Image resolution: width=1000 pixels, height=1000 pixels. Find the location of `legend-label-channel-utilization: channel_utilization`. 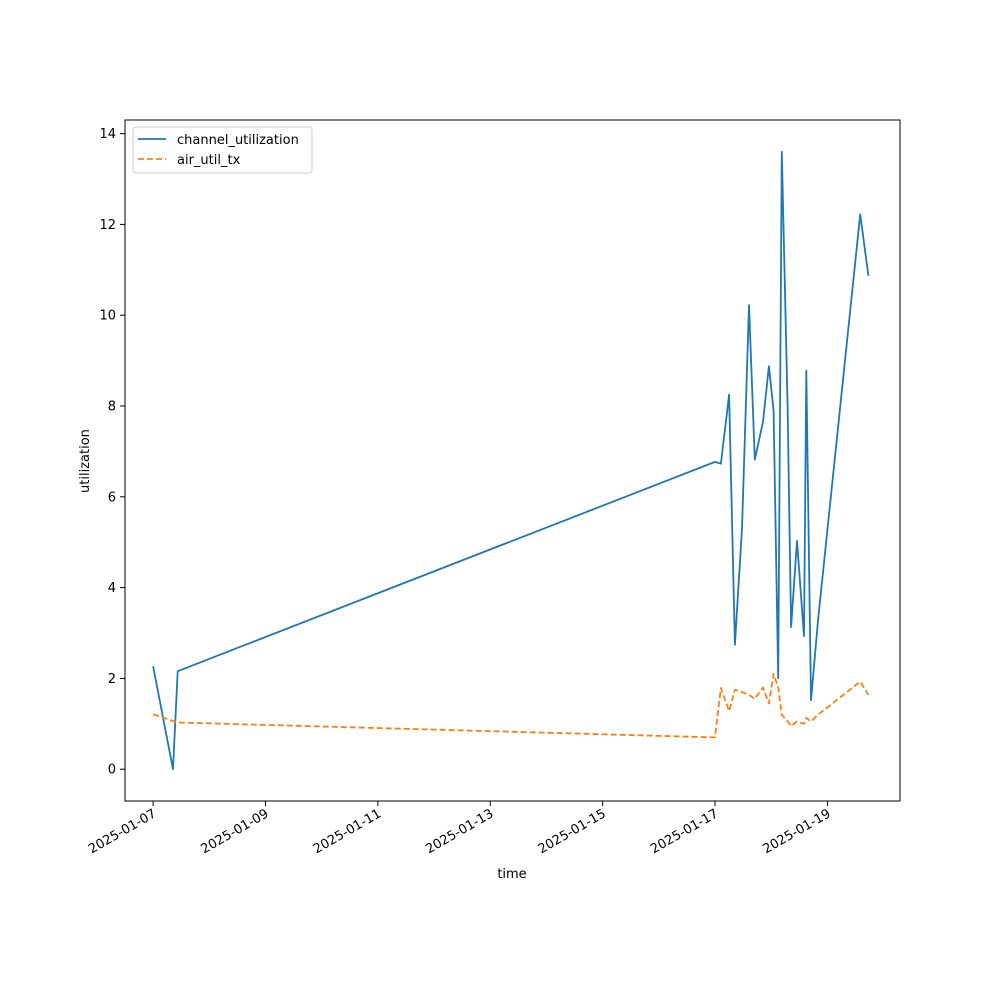

legend-label-channel-utilization: channel_utilization is located at coordinates (238, 140).